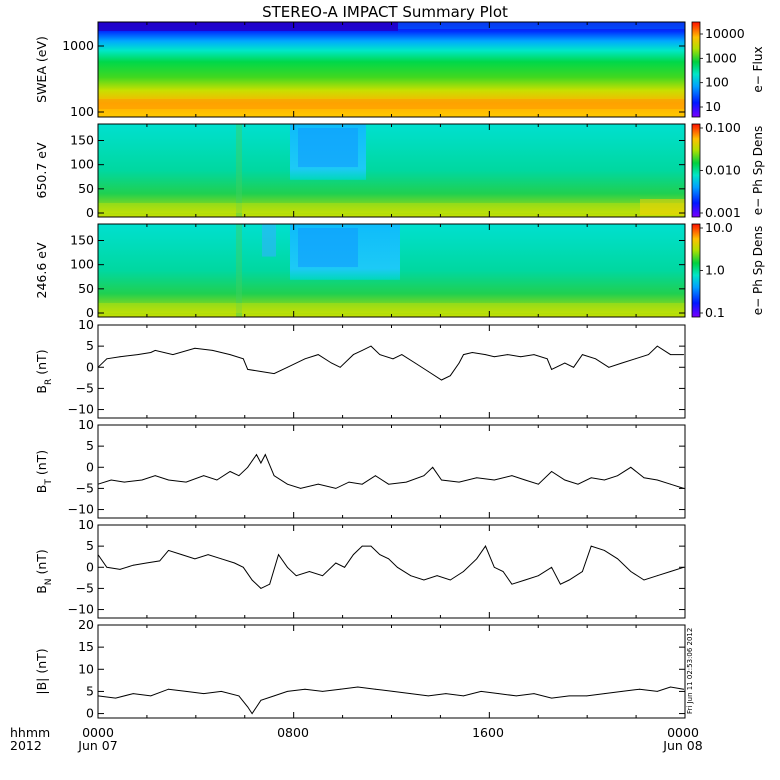  Describe the element at coordinates (662, 207) in the screenshot. I see `spectrogram-pad-strahl-bright` at that location.